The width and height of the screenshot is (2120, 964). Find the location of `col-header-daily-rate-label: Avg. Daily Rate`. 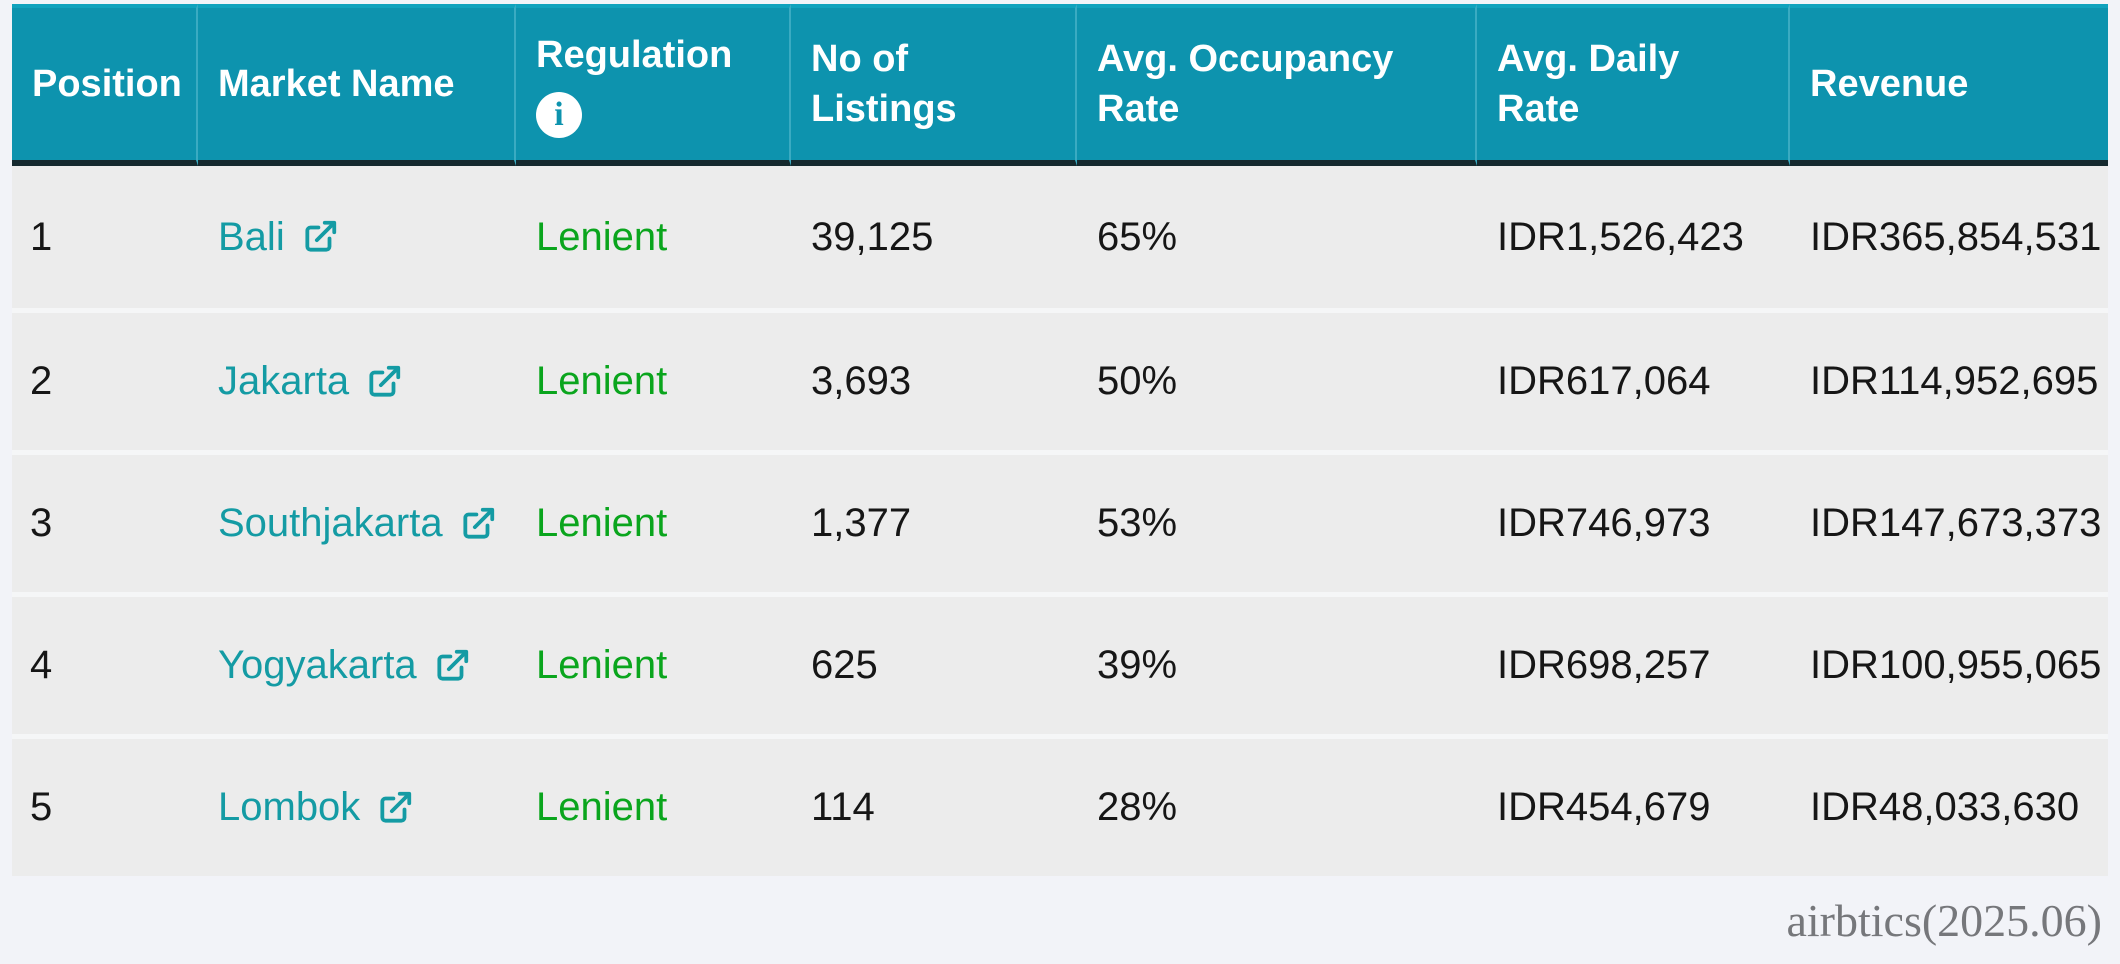

col-header-daily-rate-label: Avg. Daily Rate is located at coordinates (1588, 83).